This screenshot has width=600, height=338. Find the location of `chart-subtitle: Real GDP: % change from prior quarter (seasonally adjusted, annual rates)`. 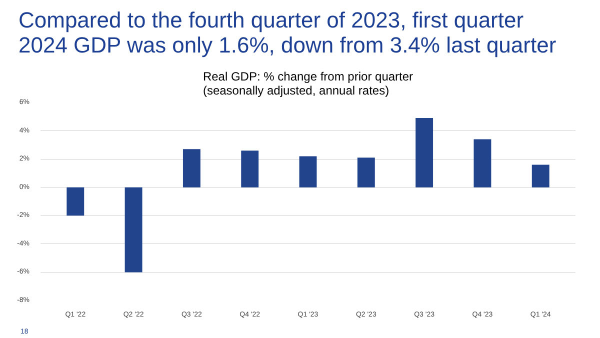

chart-subtitle: Real GDP: % change from prior quarter (seasonally adjusted, annual rates) is located at coordinates (308, 84).